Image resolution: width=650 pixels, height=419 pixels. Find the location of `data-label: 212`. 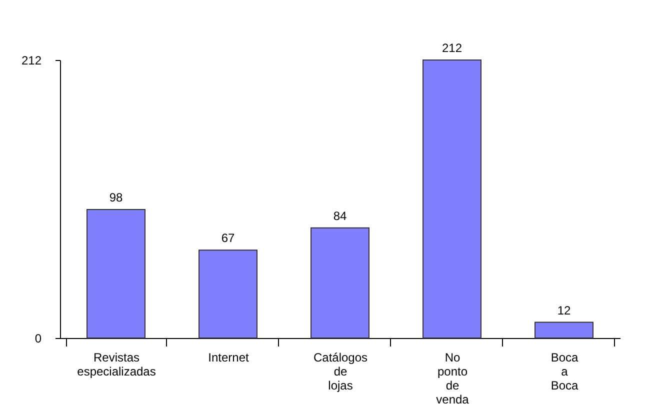

data-label: 212 is located at coordinates (452, 48).